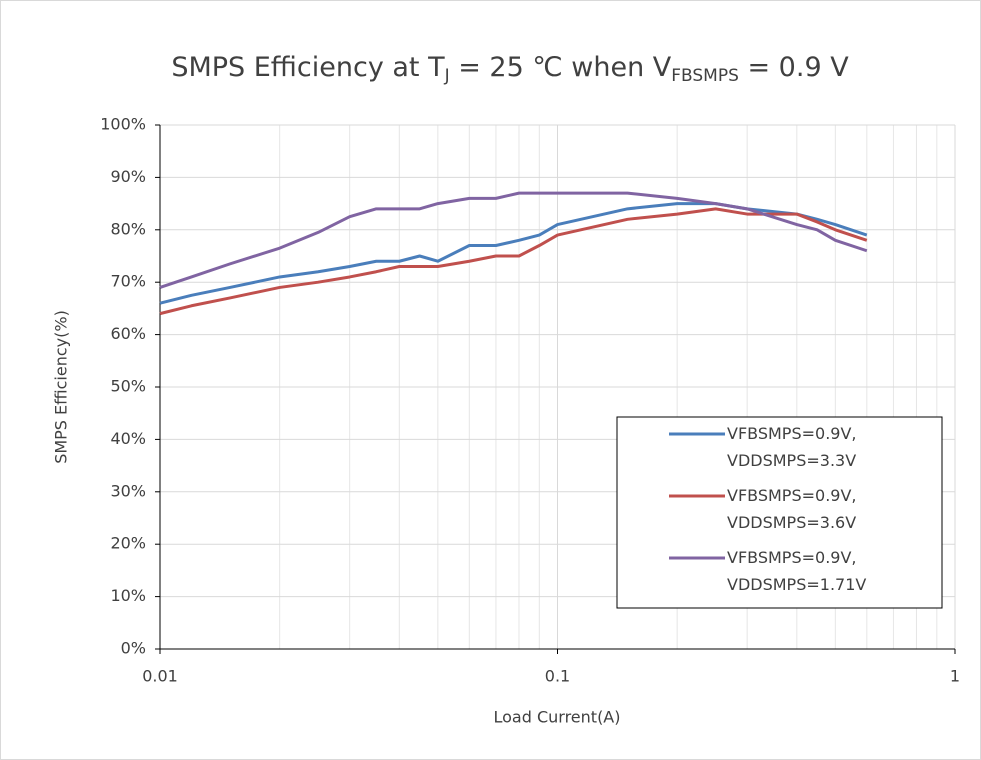  What do you see at coordinates (128, 543) in the screenshot?
I see `y-tick-label: 20%` at bounding box center [128, 543].